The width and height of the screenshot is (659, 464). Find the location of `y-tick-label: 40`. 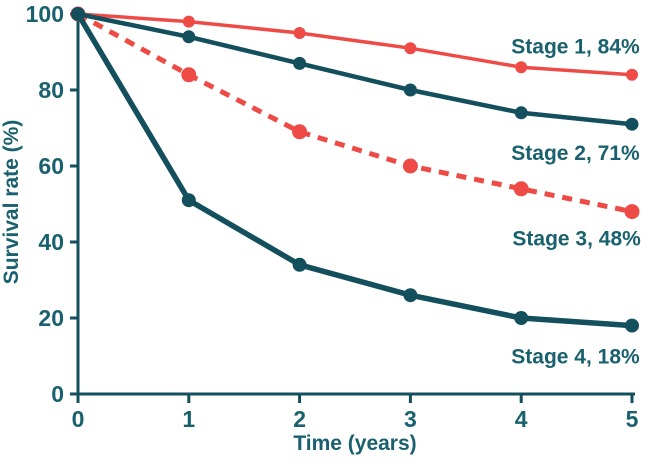

y-tick-label: 40 is located at coordinates (51, 242).